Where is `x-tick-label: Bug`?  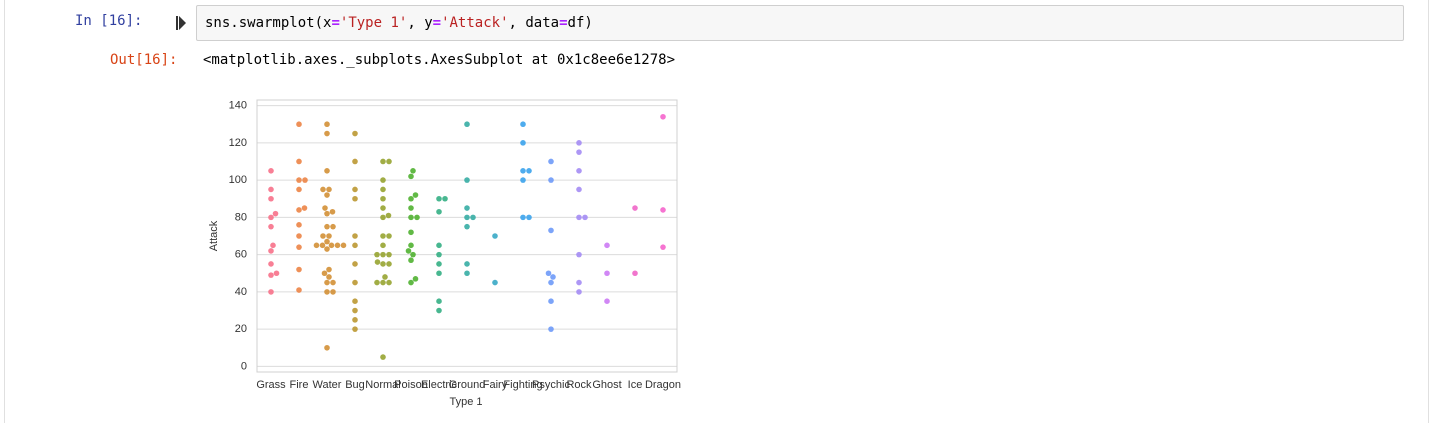 x-tick-label: Bug is located at coordinates (355, 385).